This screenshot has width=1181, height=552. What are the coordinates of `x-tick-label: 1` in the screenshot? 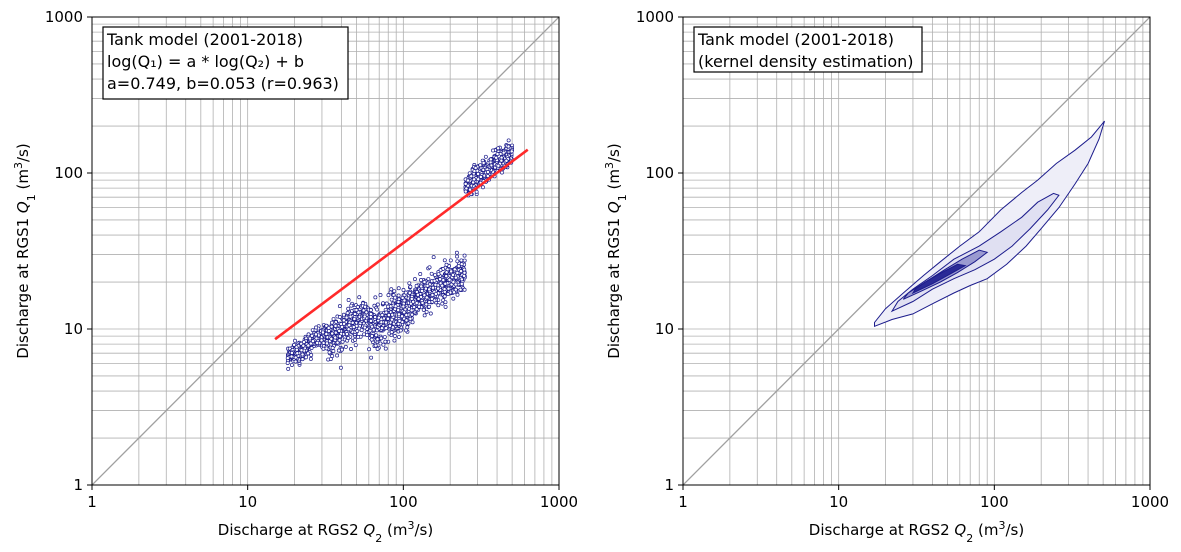 It's located at (683, 502).